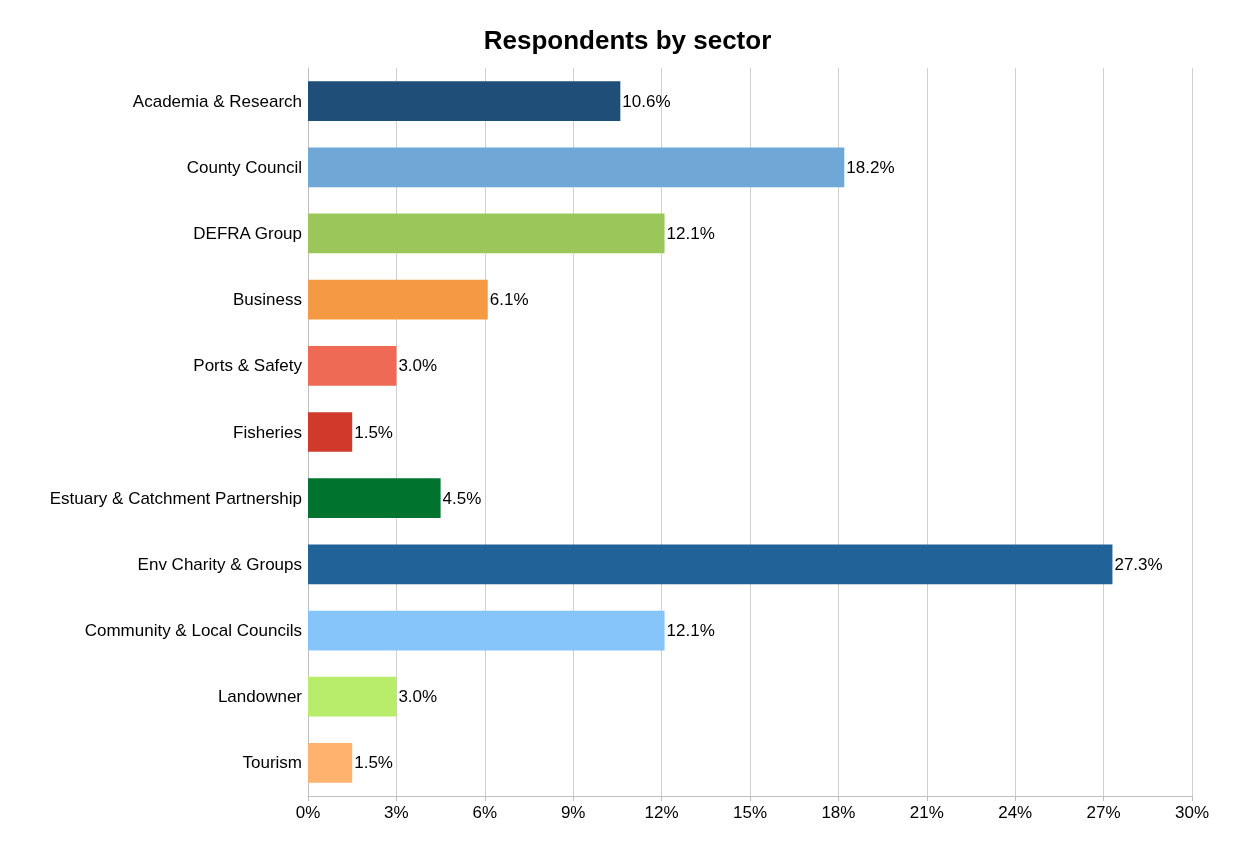 Image resolution: width=1255 pixels, height=846 pixels. I want to click on y-tick-label: Tourism, so click(272, 763).